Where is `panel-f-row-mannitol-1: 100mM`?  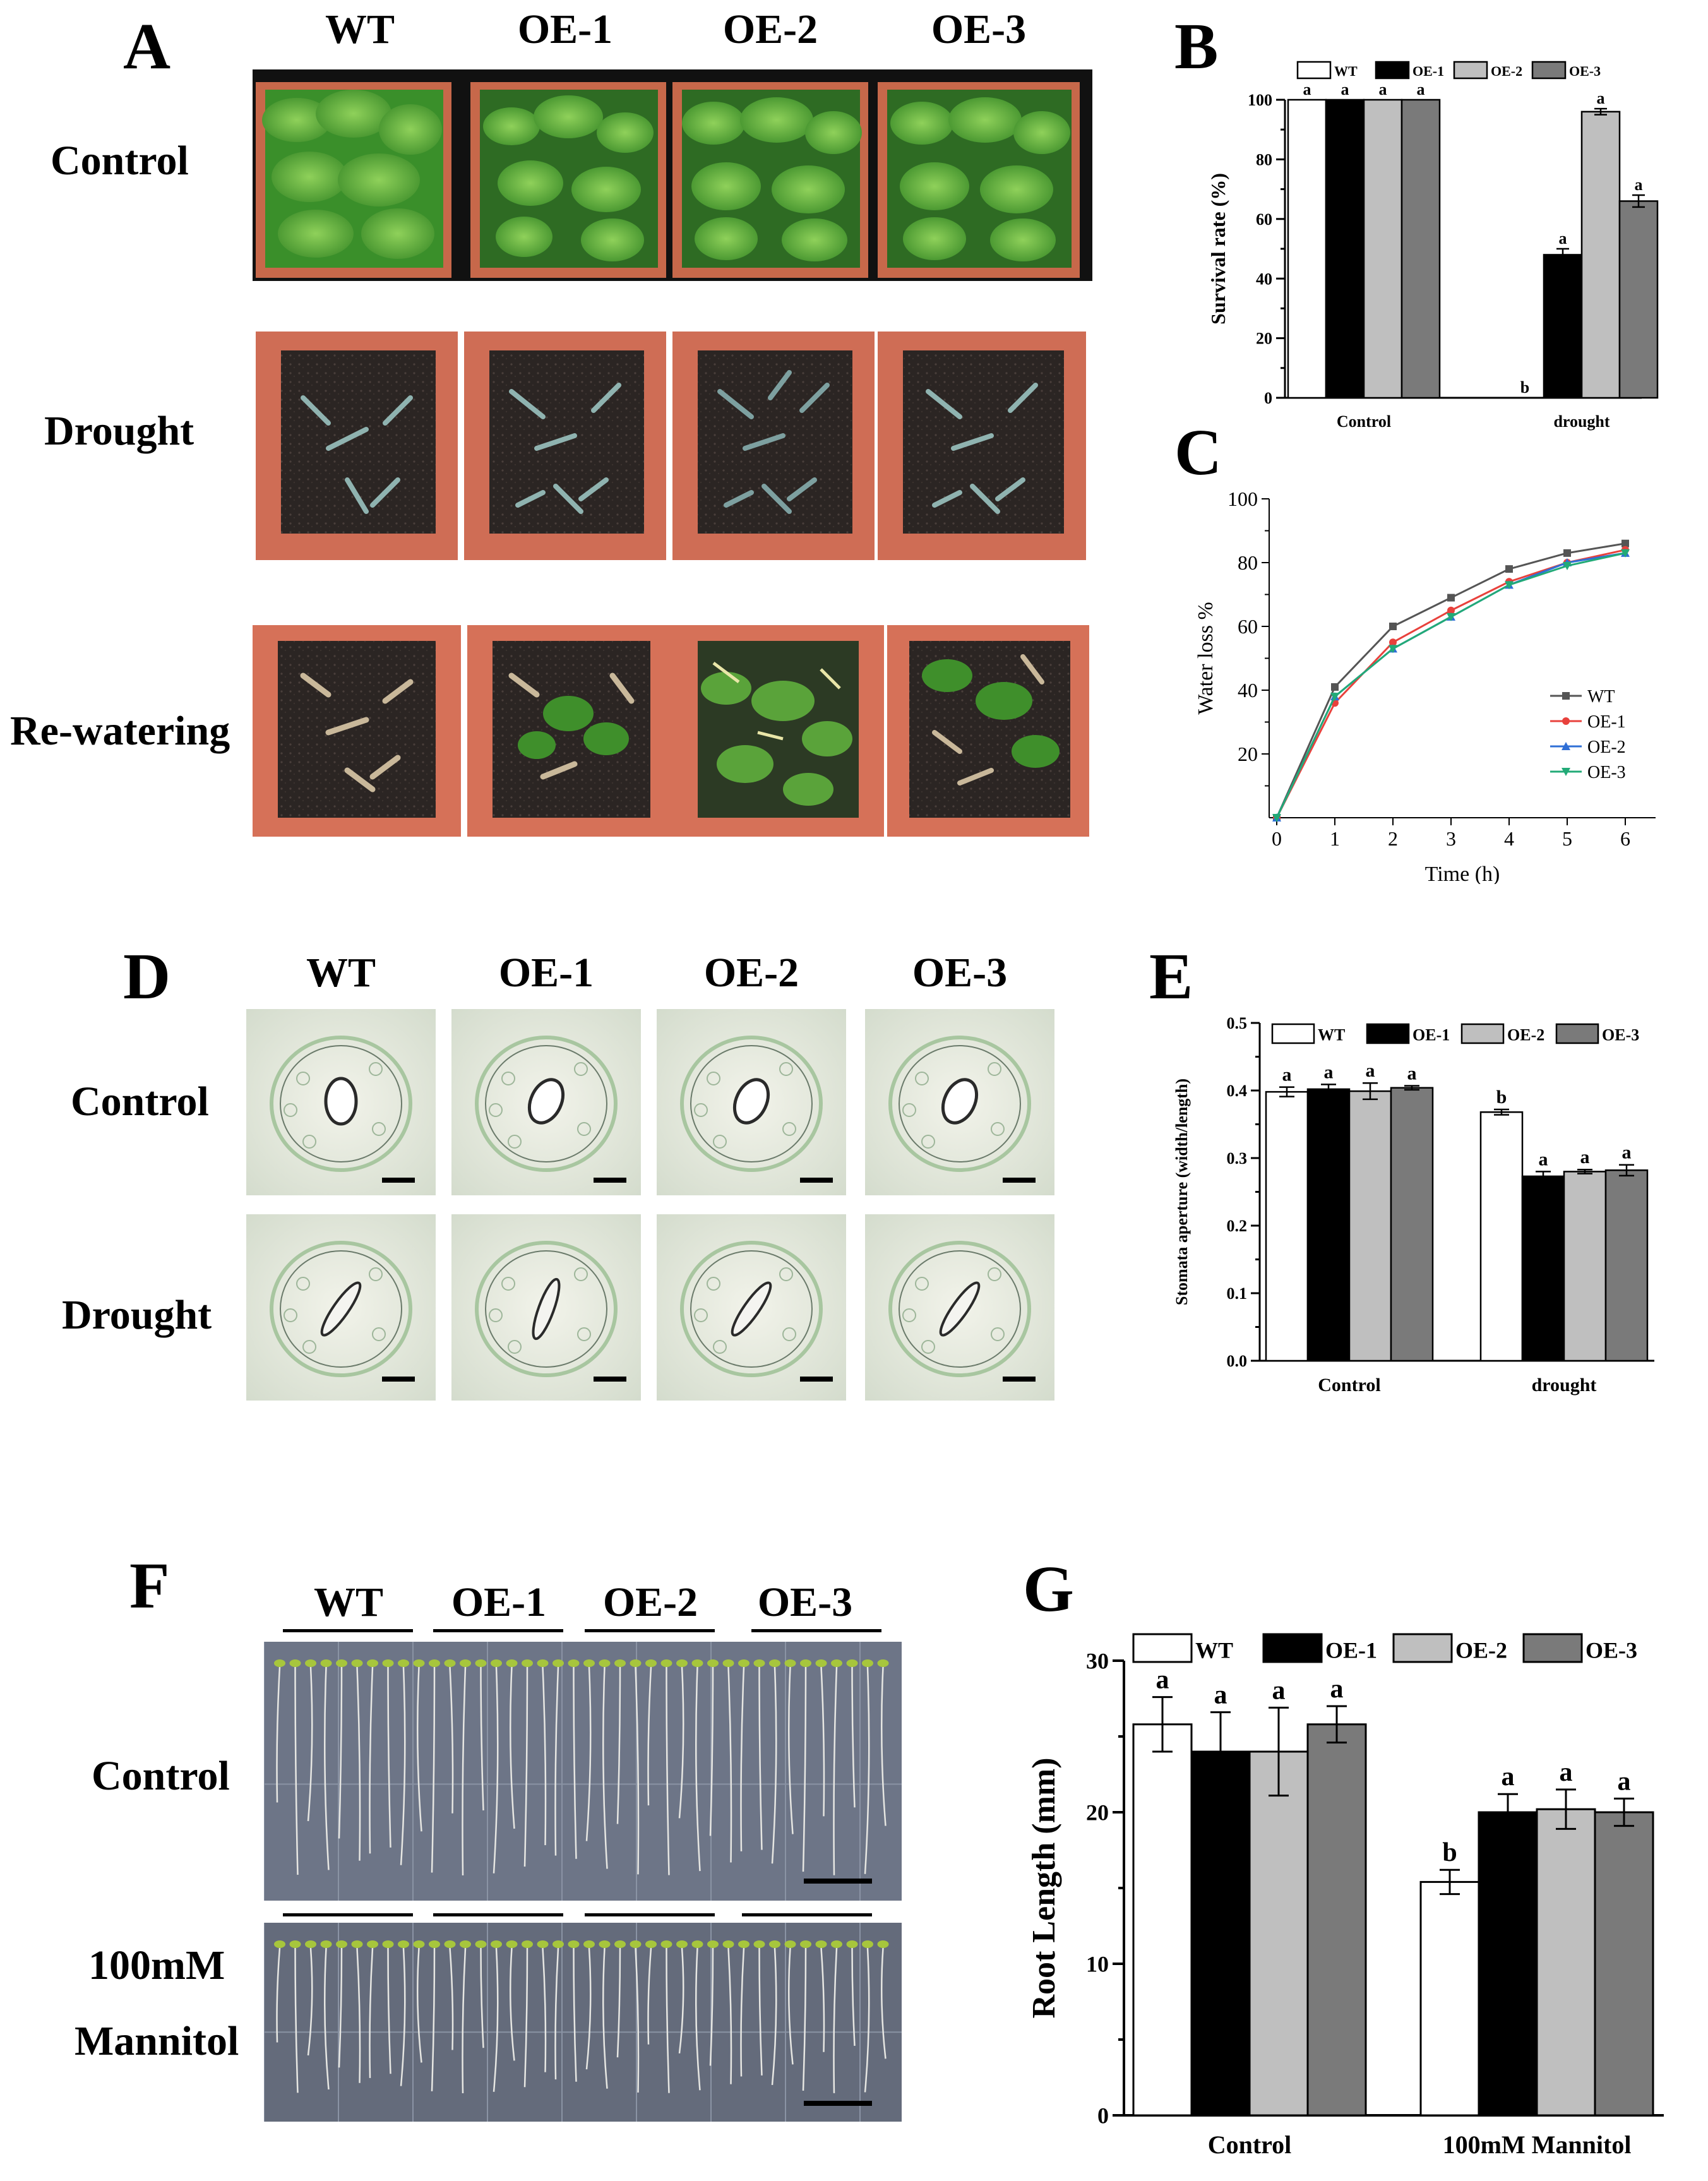
panel-f-row-mannitol-1: 100mM is located at coordinates (156, 1965).